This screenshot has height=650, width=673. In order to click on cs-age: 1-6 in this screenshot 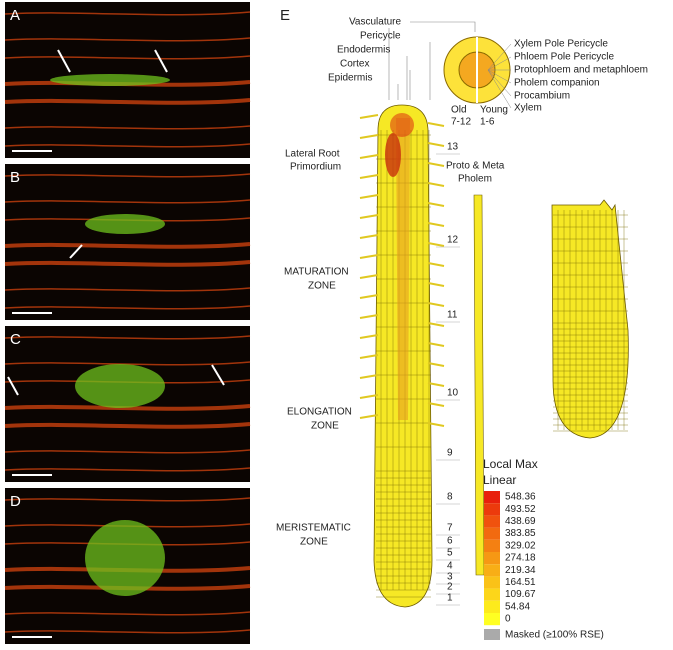, I will do `click(487, 122)`.